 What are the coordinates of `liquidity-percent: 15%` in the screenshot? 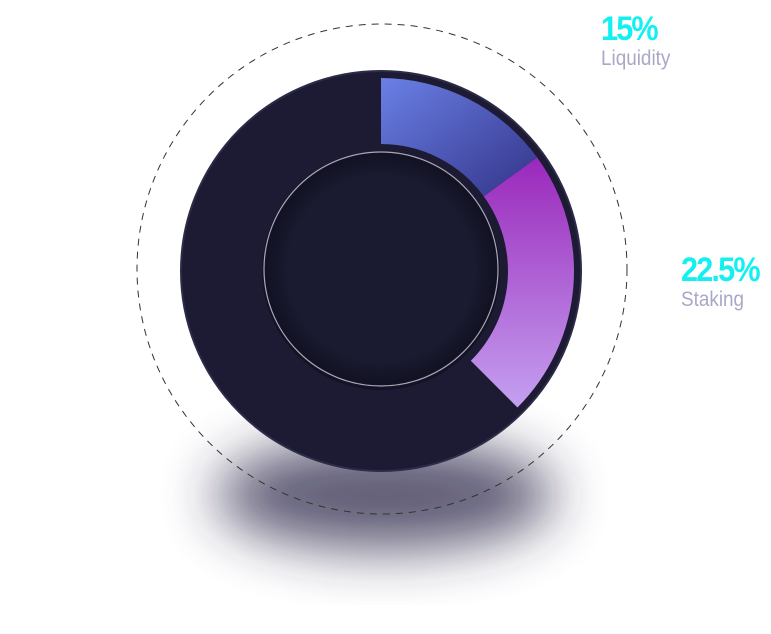 It's located at (630, 29).